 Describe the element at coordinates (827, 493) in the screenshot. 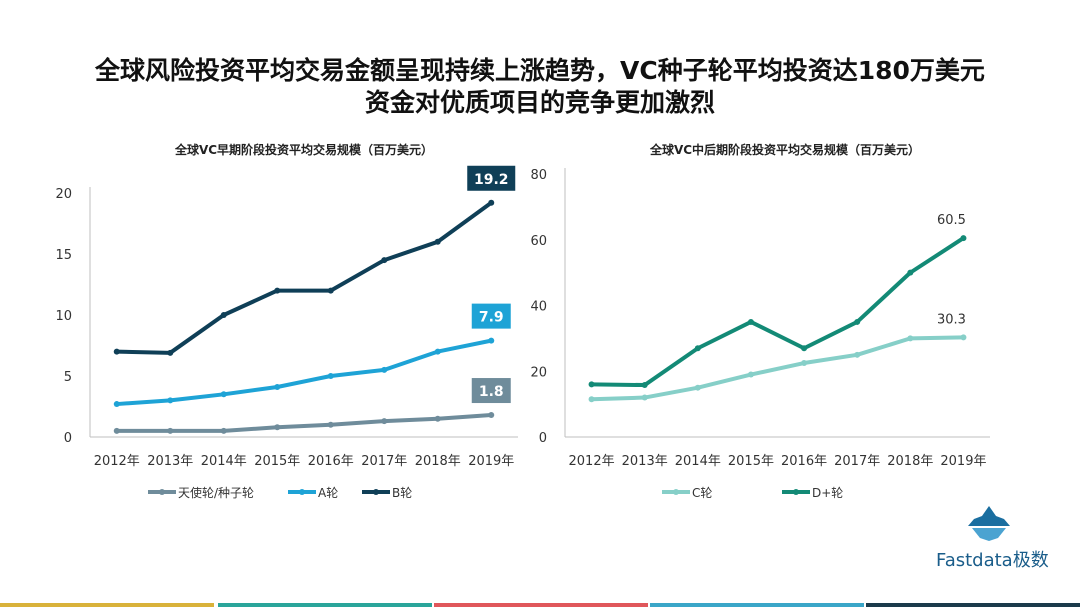

I see `legend-label: D+轮` at that location.